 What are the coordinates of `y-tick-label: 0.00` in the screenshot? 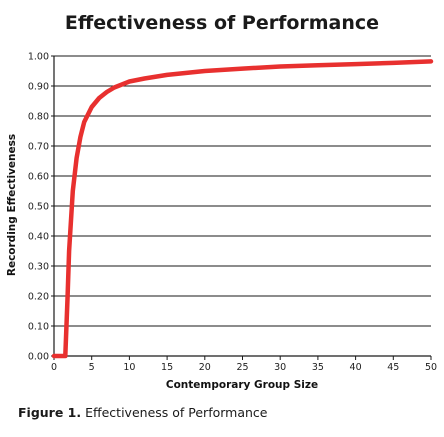 It's located at (38, 357).